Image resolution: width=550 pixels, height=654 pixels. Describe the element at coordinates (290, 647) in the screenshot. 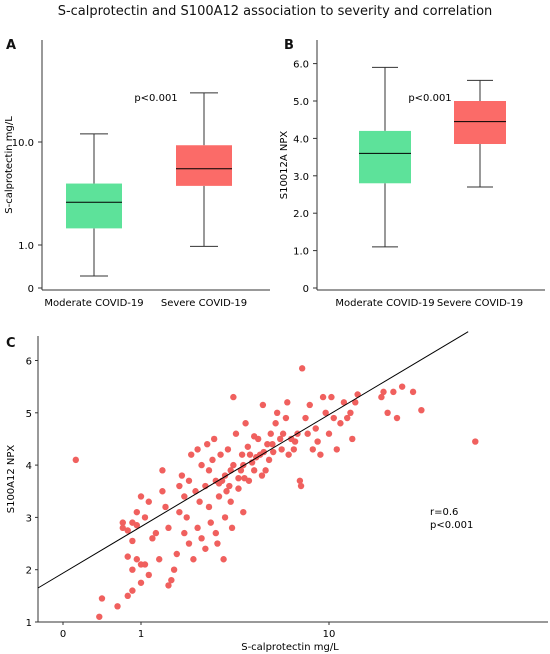

I see `x-axis-label: S-calprotectin mg/L` at that location.